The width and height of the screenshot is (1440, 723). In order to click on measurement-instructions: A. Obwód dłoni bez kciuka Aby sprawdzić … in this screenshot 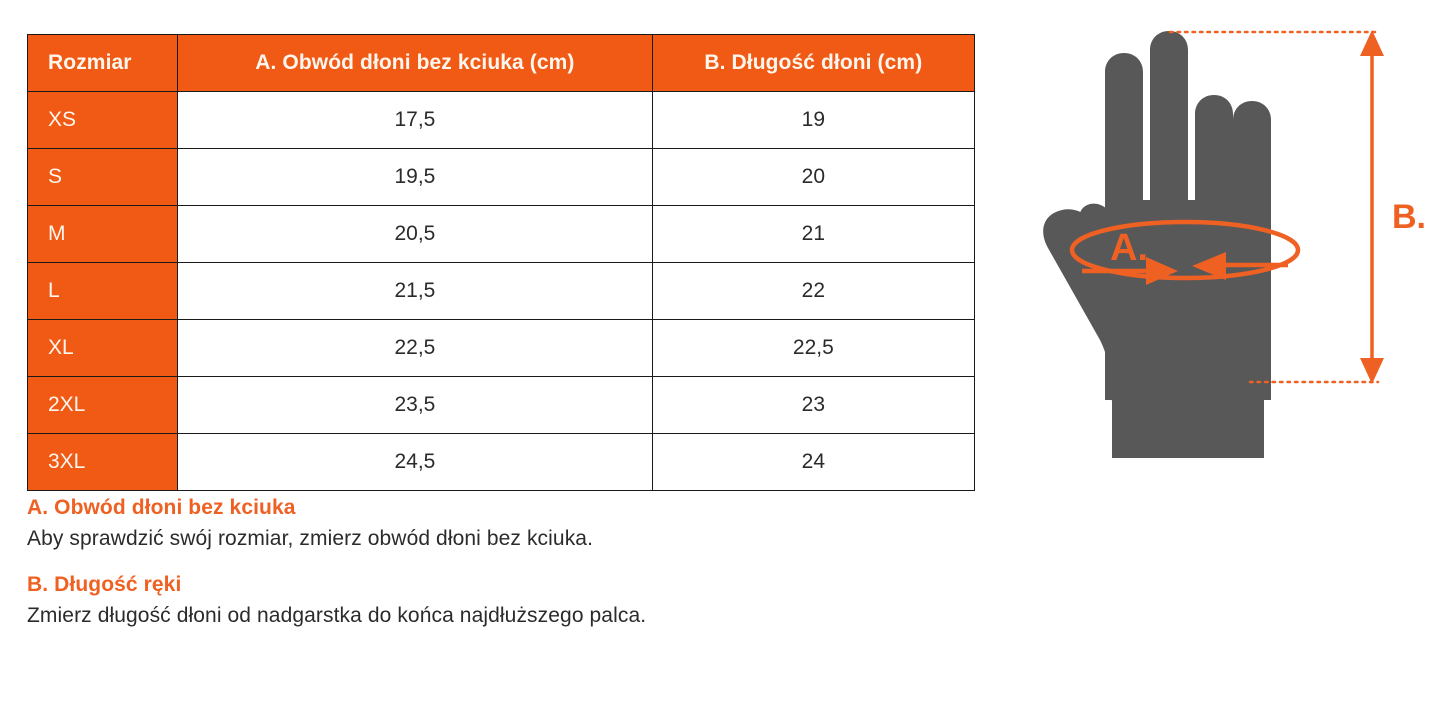, I will do `click(507, 573)`.